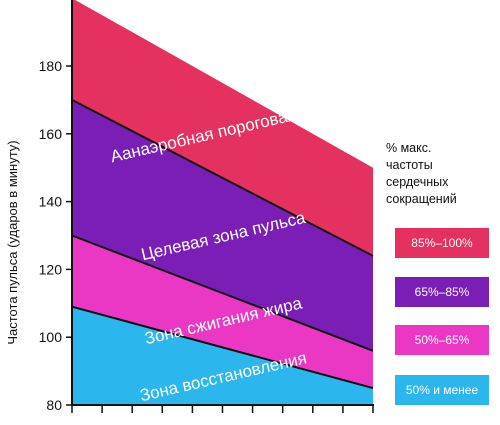  What do you see at coordinates (442, 292) in the screenshot?
I see `legend-item-65-85: 65%–85%` at bounding box center [442, 292].